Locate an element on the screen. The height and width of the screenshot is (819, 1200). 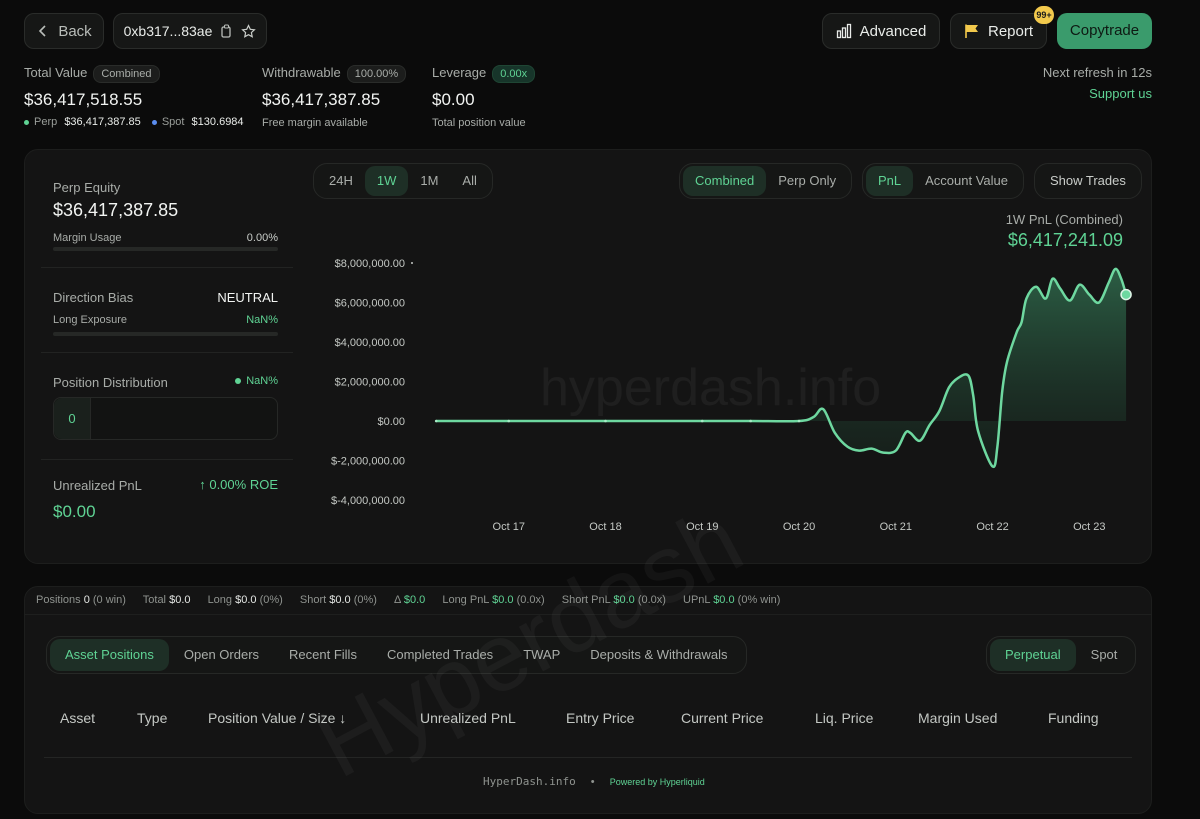
wallet-address: 0xb317...83ae is located at coordinates (168, 31).